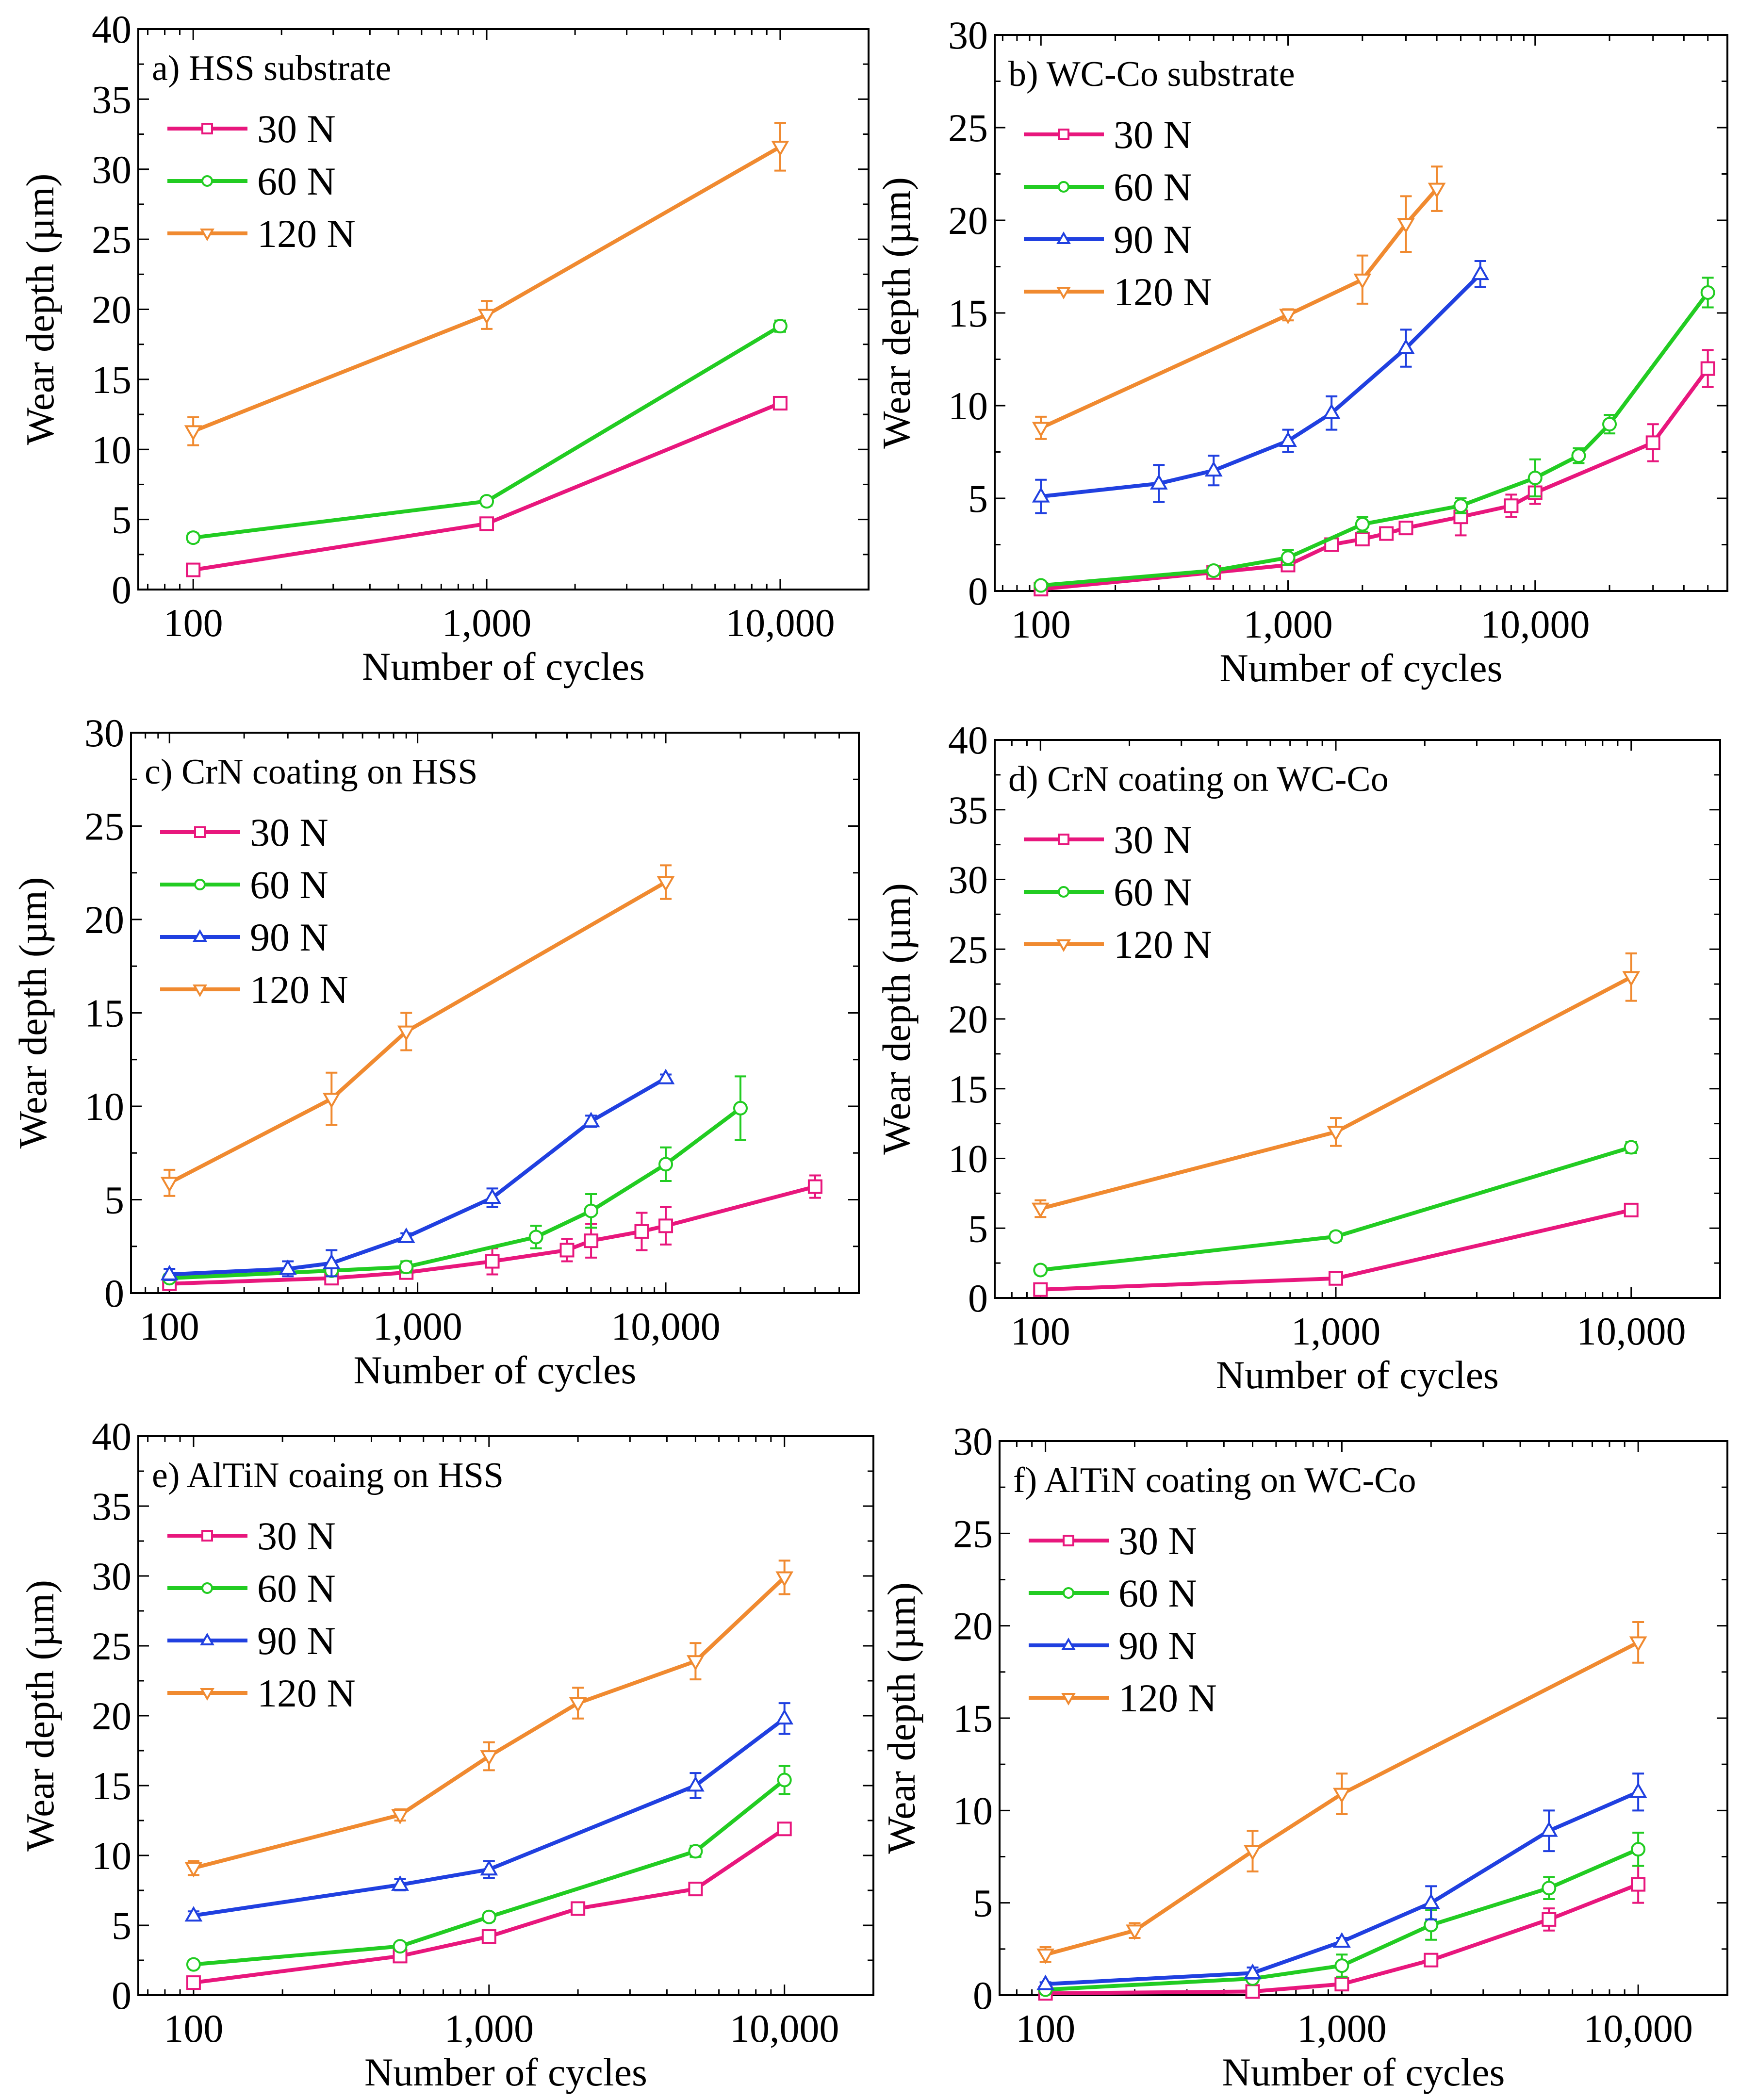 This screenshot has height=2100, width=1757. What do you see at coordinates (328, 1475) in the screenshot?
I see `panel-title: e) AlTiN coaing on HSS` at bounding box center [328, 1475].